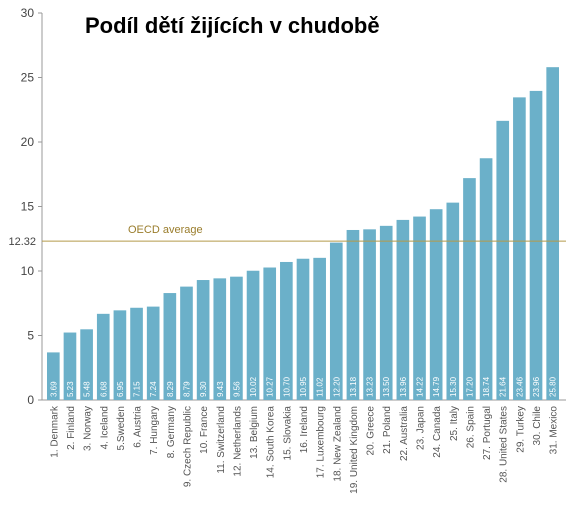  What do you see at coordinates (336, 386) in the screenshot?
I see `bar-value-label: 12.20` at bounding box center [336, 386].